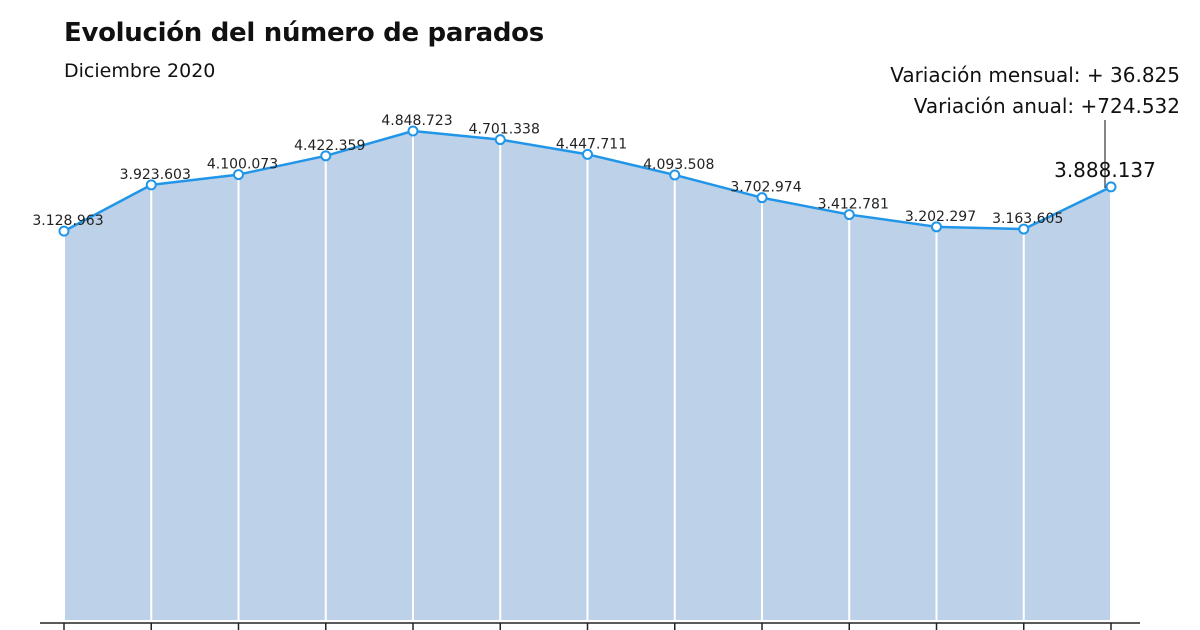  What do you see at coordinates (416, 121) in the screenshot?
I see `data-label: 4.848.723` at bounding box center [416, 121].